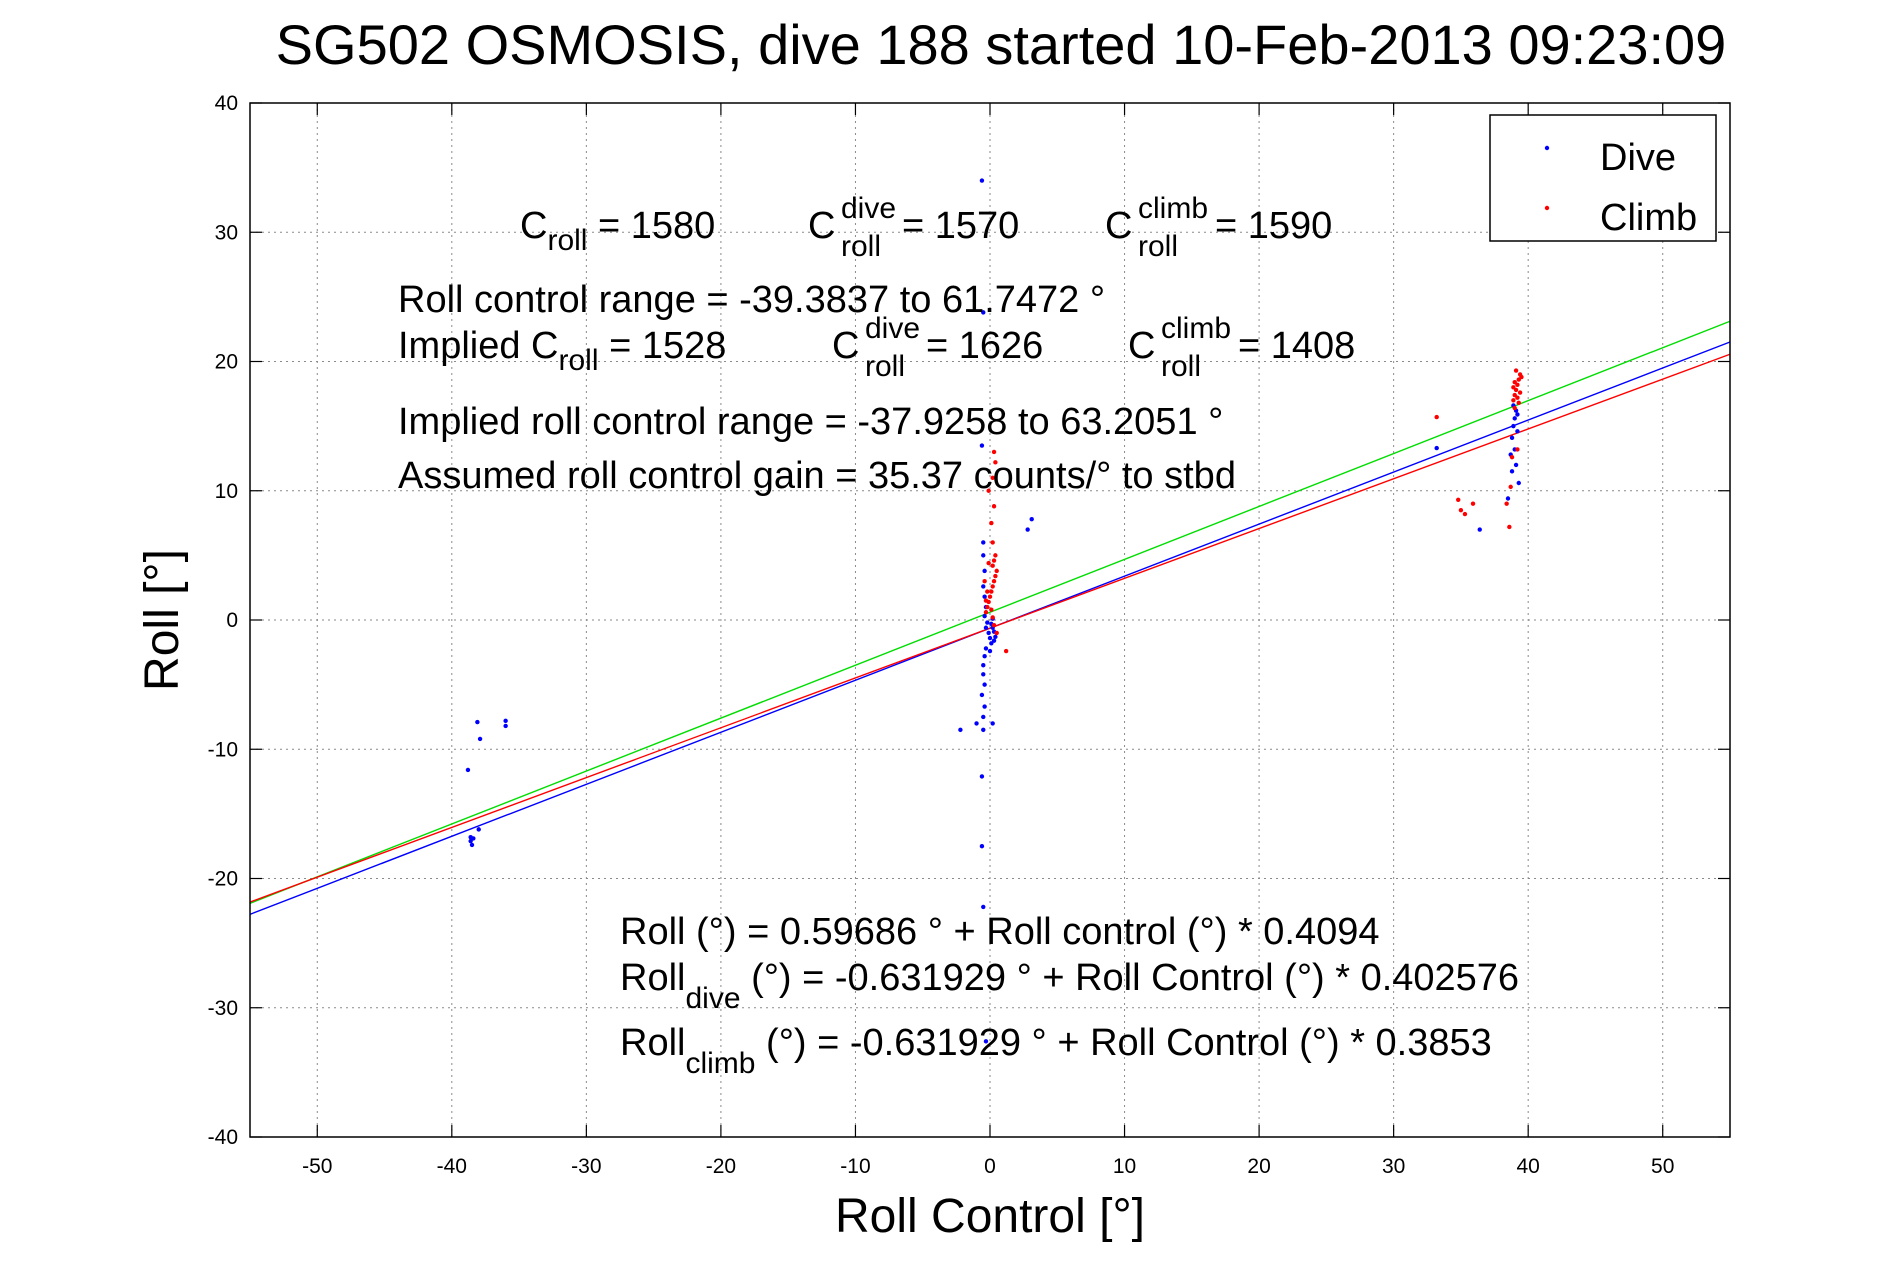  I want to click on legend-dive-marker, so click(1547, 148).